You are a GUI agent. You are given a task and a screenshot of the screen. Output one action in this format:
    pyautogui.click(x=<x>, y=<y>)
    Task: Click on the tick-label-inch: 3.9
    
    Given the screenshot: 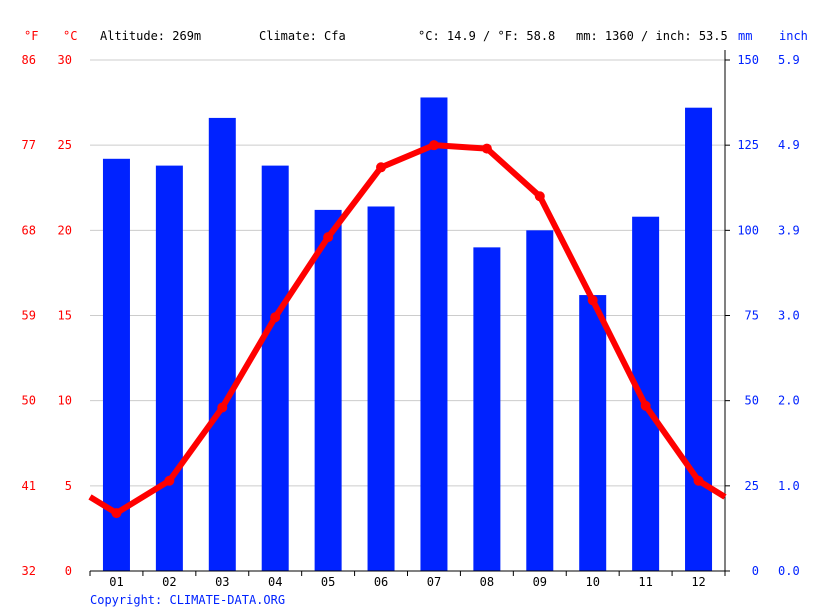 What is the action you would take?
    pyautogui.click(x=789, y=230)
    